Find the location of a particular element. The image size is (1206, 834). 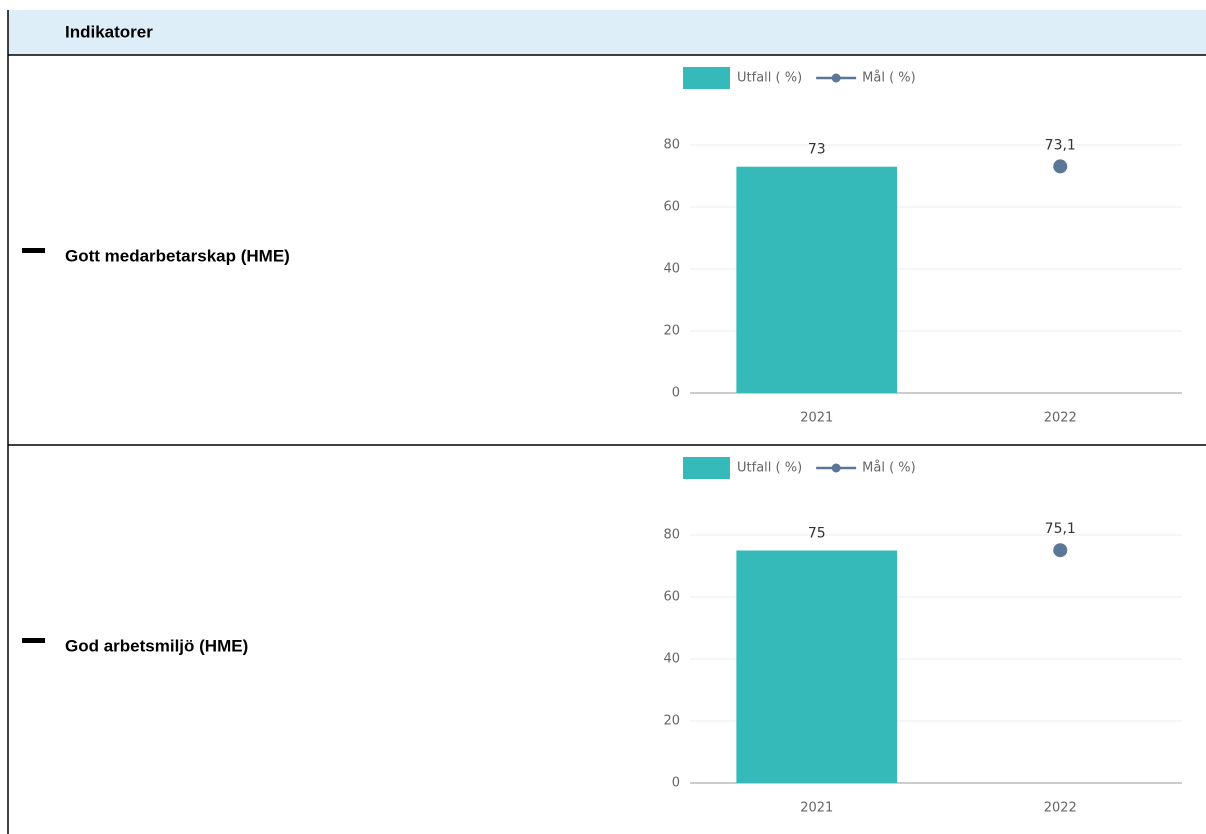

data-label: 75,1 is located at coordinates (1060, 529).